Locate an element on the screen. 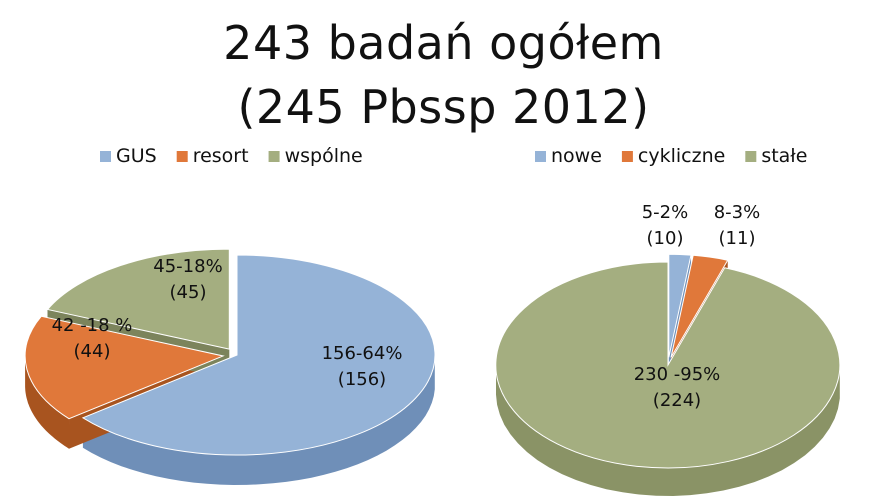  legend-item: resort is located at coordinates (212, 156).